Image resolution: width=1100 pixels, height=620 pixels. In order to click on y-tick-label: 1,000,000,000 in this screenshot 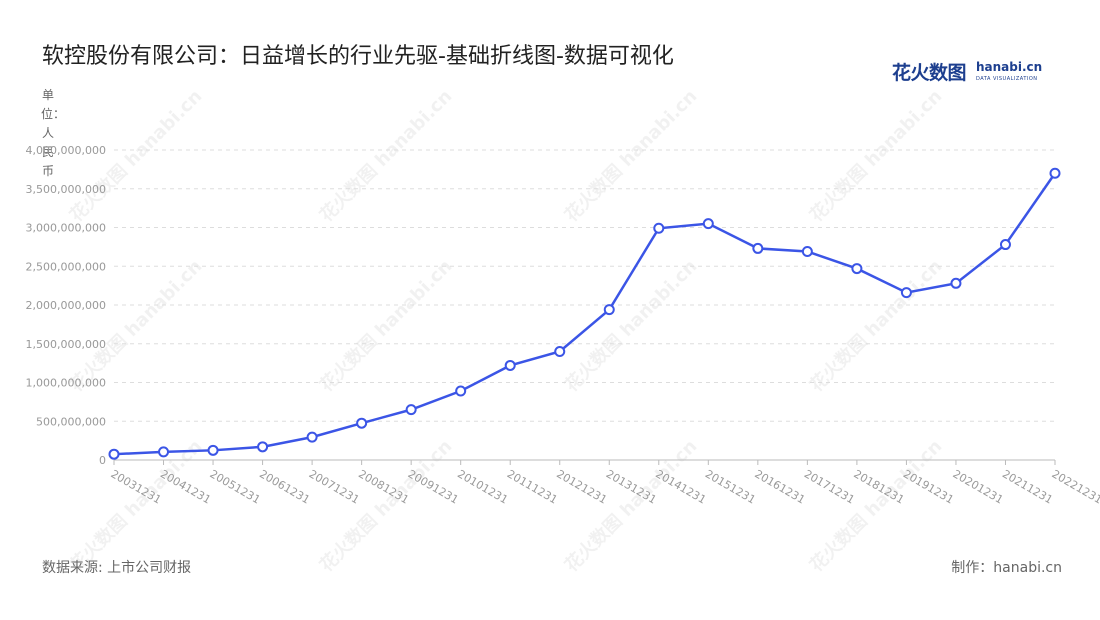, I will do `click(66, 383)`.